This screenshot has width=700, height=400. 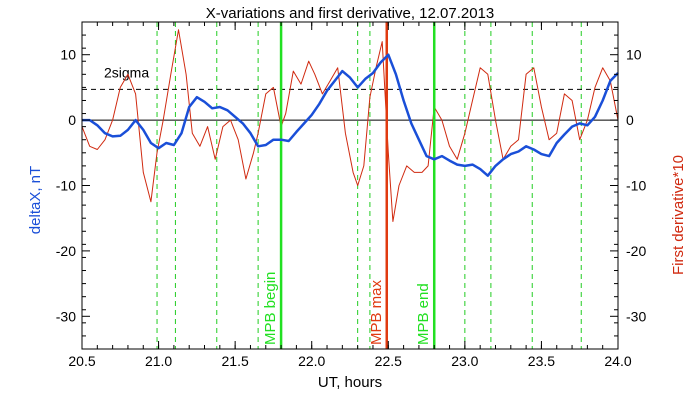 What do you see at coordinates (376, 312) in the screenshot?
I see `mpb-max-label: MPB max` at bounding box center [376, 312].